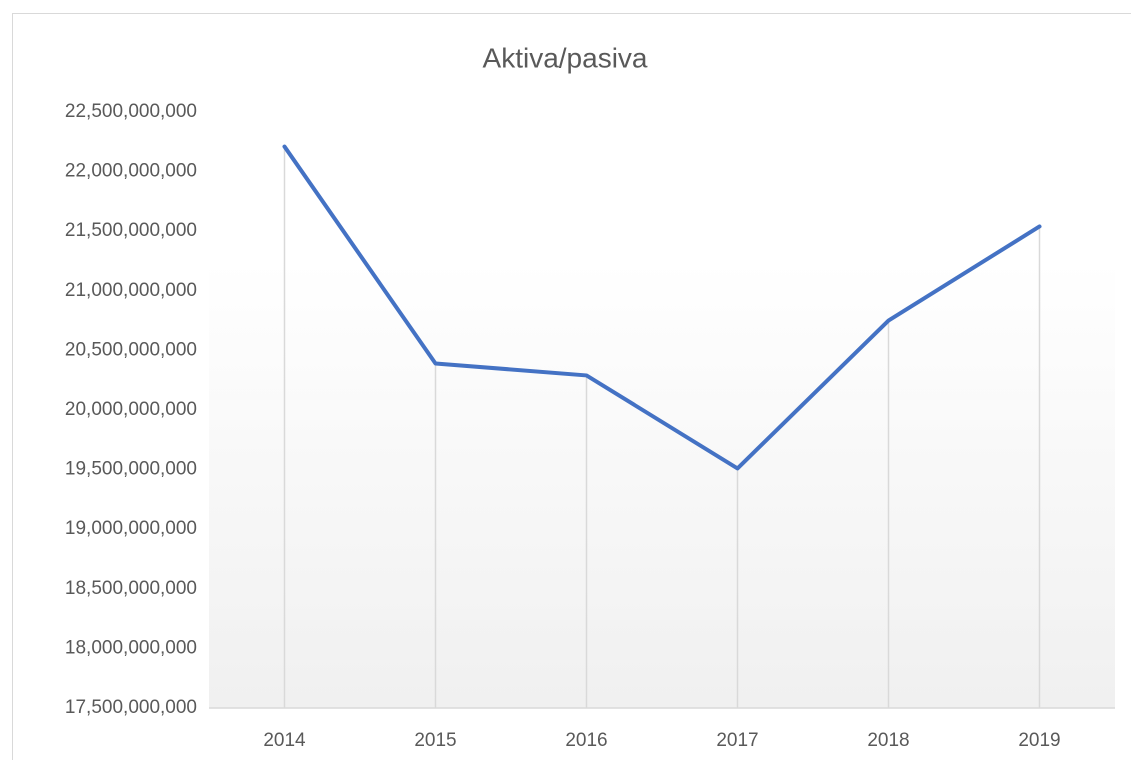  I want to click on y-tick-label: 21,500,000,000, so click(131, 230).